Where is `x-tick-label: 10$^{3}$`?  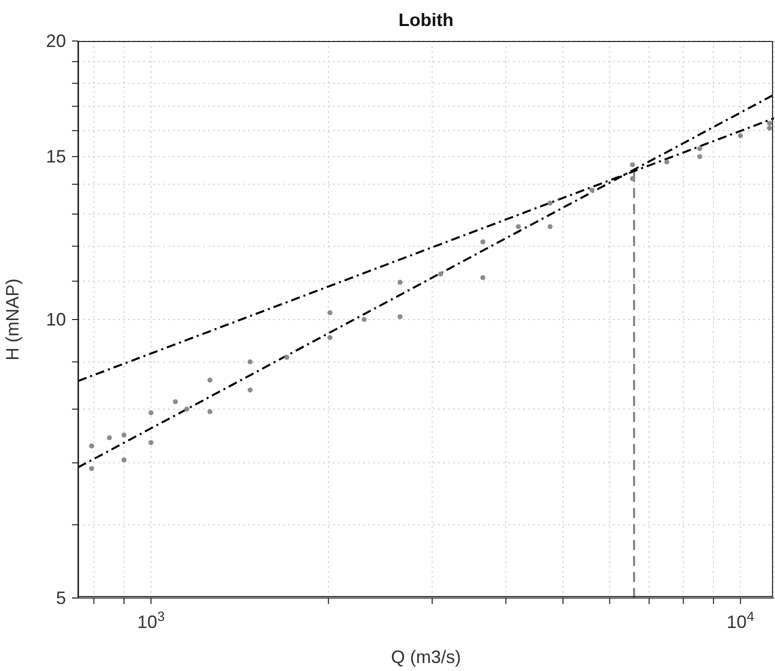
x-tick-label: 10$^{3}$ is located at coordinates (151, 620).